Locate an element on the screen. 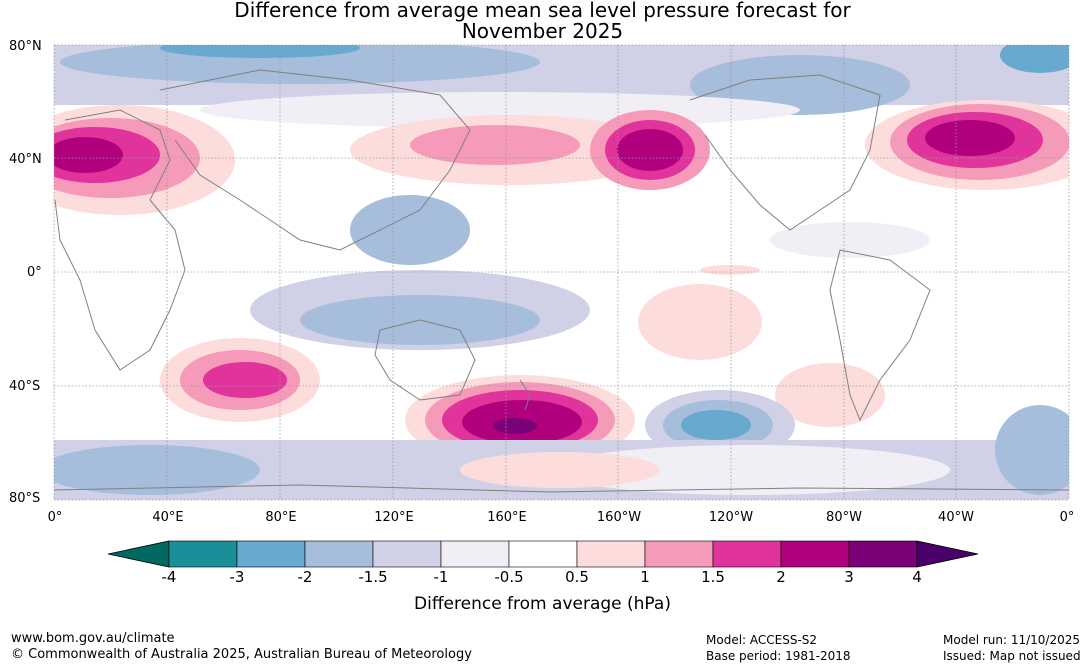 Image resolution: width=1085 pixels, height=667 pixels. lon-label-120w: 120°W is located at coordinates (731, 517).